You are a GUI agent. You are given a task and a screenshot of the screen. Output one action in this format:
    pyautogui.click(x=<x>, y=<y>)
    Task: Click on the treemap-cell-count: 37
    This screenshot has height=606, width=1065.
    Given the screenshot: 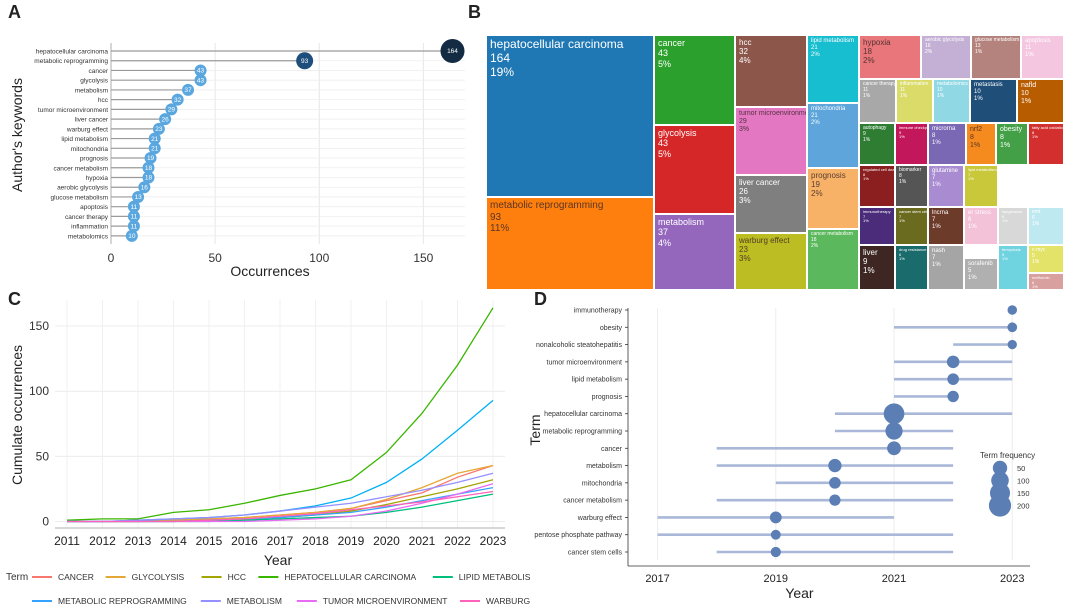 What is the action you would take?
    pyautogui.click(x=663, y=232)
    